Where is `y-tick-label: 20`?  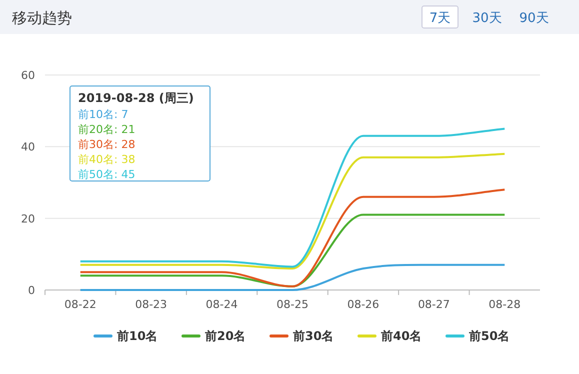
y-tick-label: 20 is located at coordinates (28, 219).